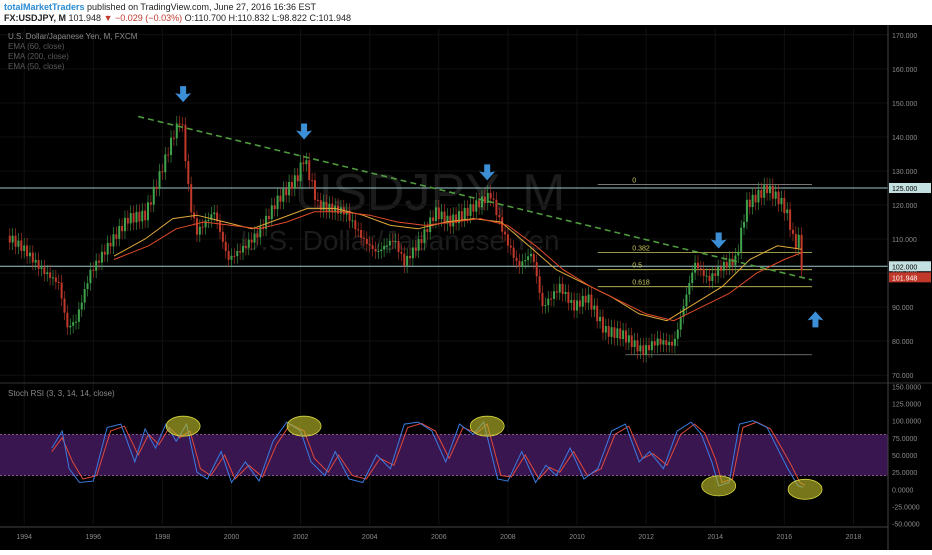 The height and width of the screenshot is (555, 932). Describe the element at coordinates (444, 455) in the screenshot. I see `rsi-band-fill` at that location.